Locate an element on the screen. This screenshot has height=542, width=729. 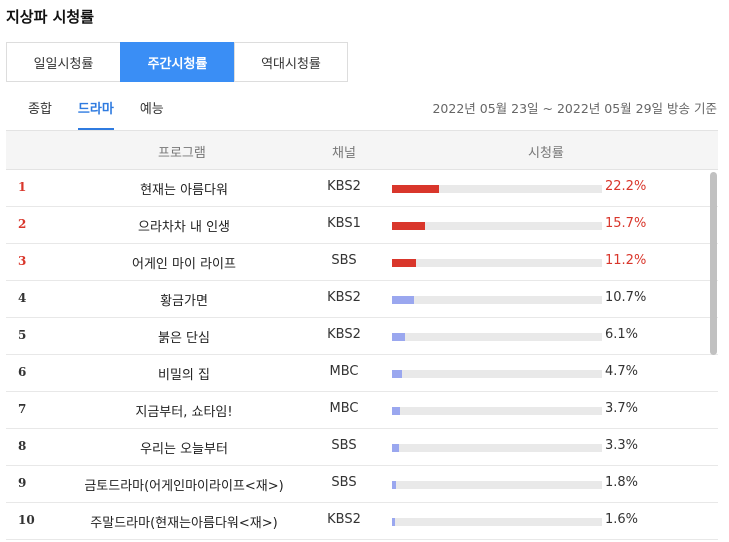
tab-drama: 드라마 is located at coordinates (95, 113).